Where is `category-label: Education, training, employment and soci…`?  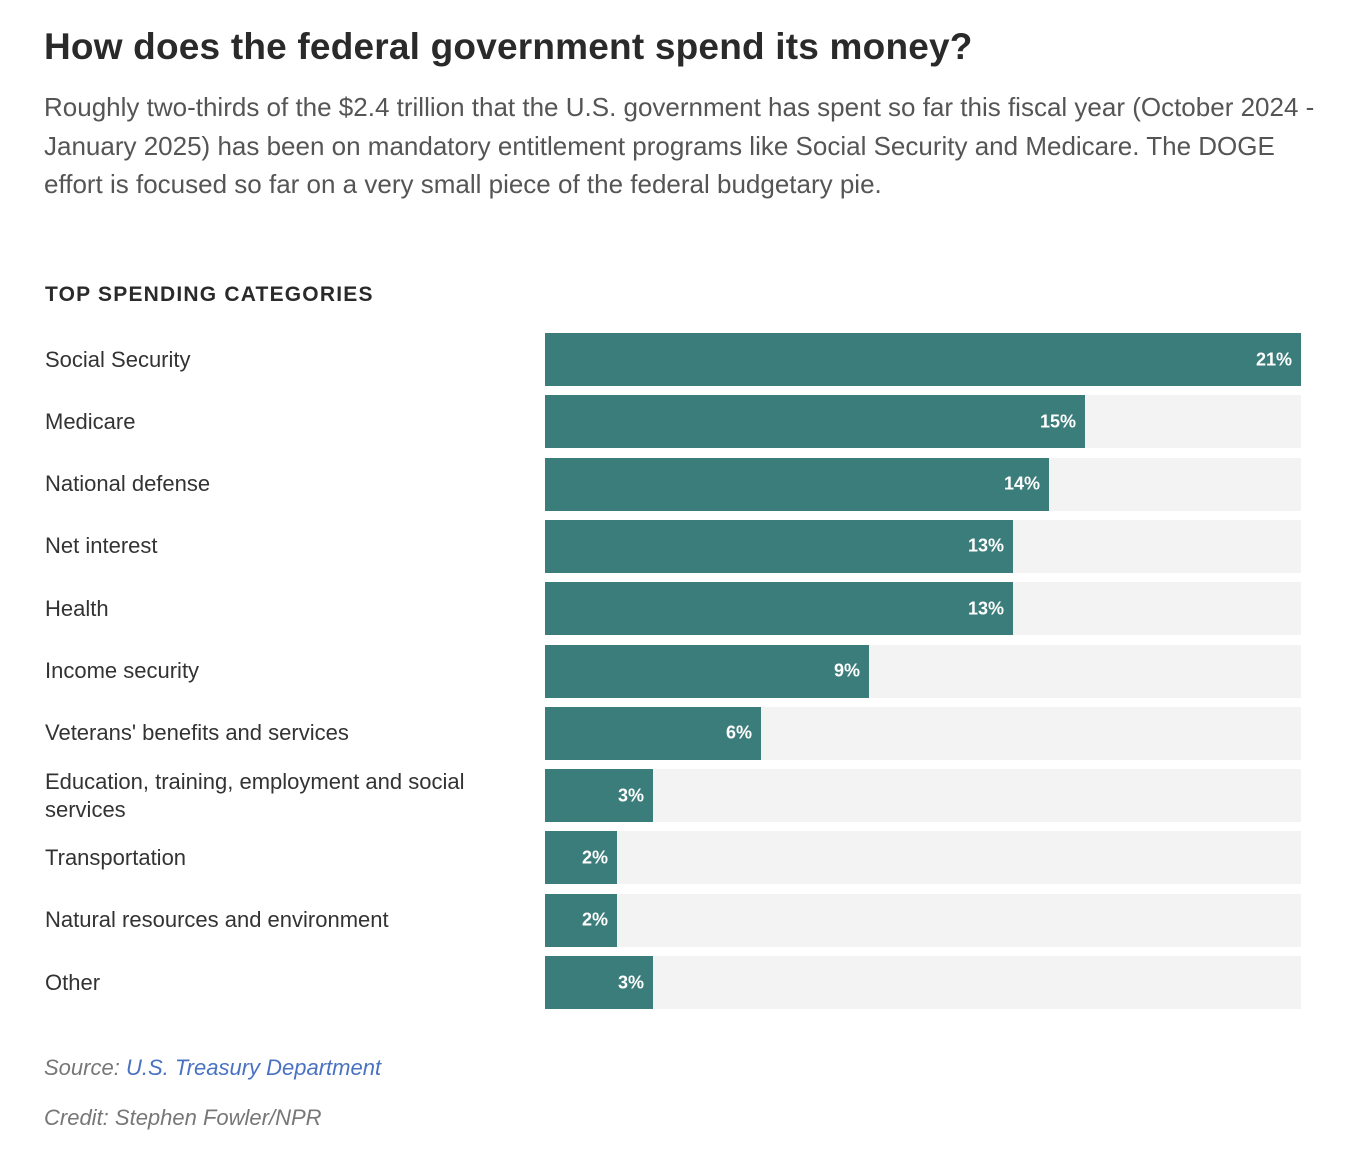
category-label: Education, training, employment and soci… is located at coordinates (255, 795).